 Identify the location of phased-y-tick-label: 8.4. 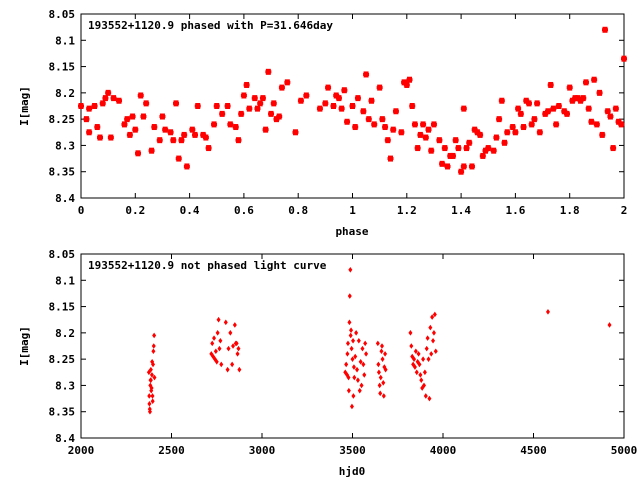
(65, 198).